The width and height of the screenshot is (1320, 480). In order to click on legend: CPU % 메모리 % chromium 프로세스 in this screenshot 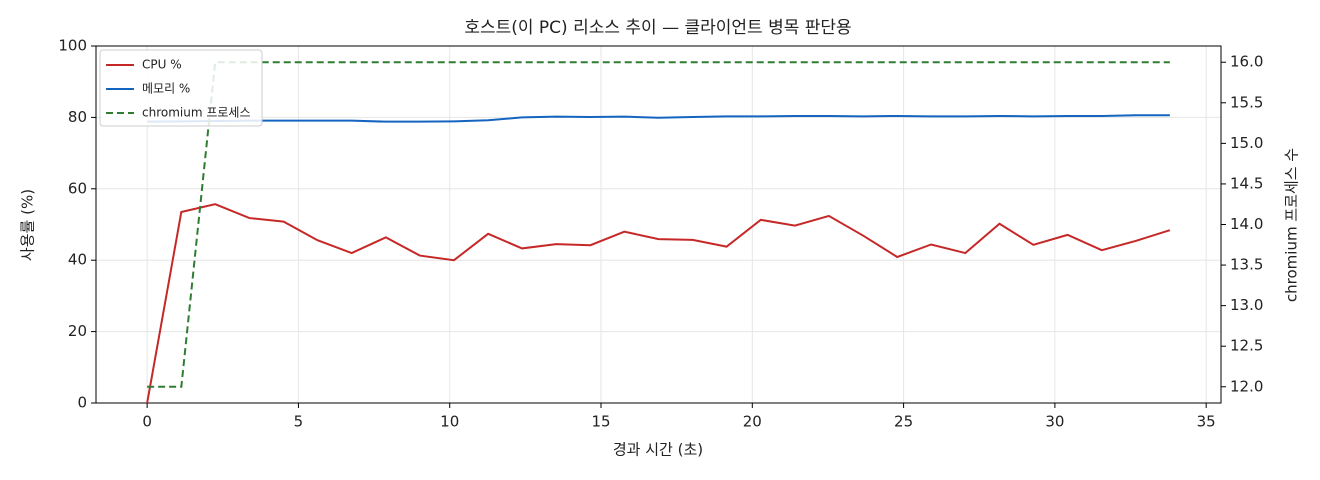, I will do `click(181, 88)`.